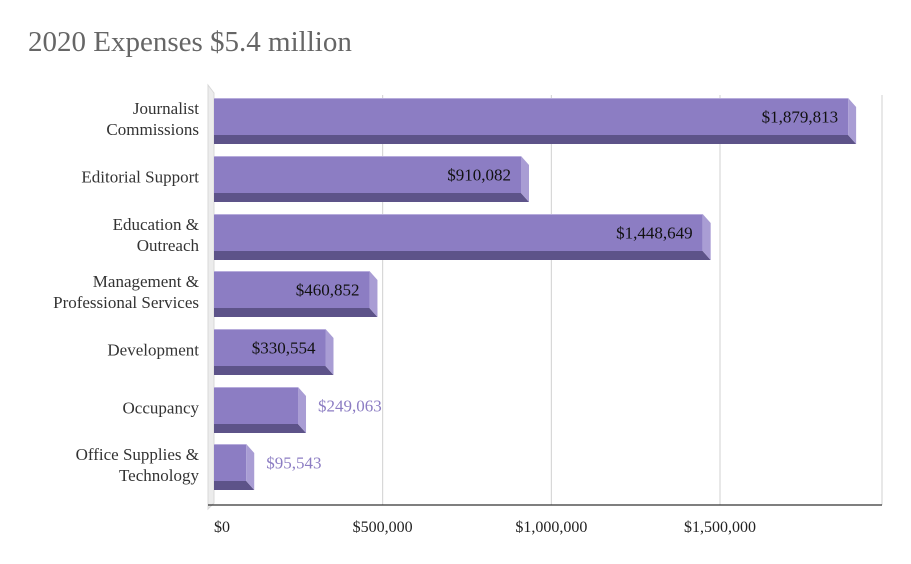 Image resolution: width=911 pixels, height=564 pixels. What do you see at coordinates (156, 224) in the screenshot?
I see `category-label-2-0: Education &` at bounding box center [156, 224].